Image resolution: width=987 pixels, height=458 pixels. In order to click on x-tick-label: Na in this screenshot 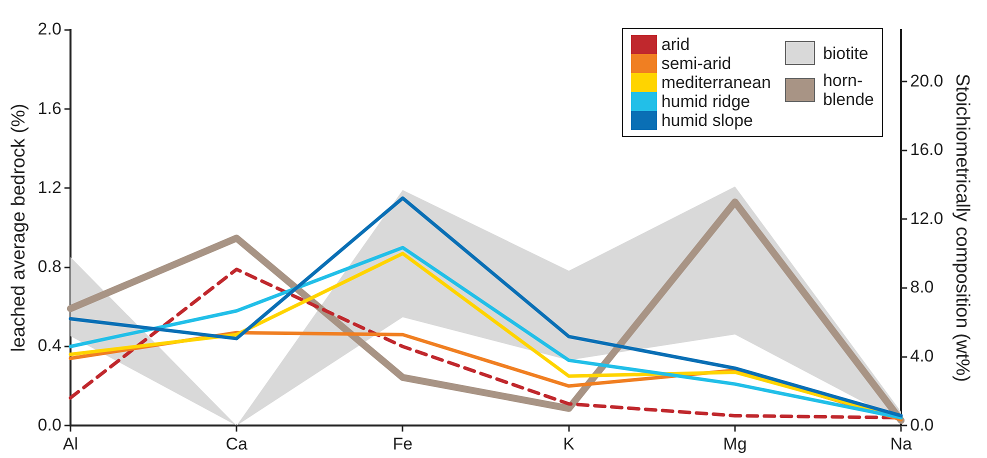, I will do `click(901, 444)`.